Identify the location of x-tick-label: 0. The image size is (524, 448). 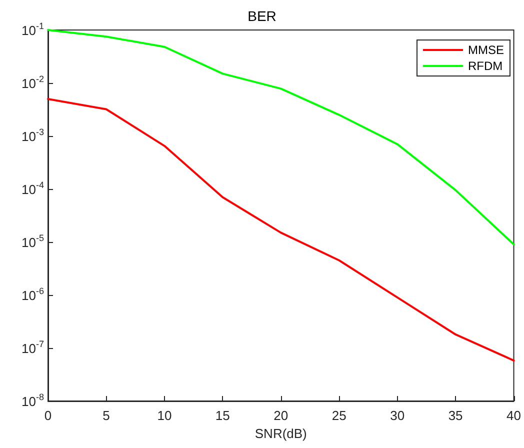
(48, 415).